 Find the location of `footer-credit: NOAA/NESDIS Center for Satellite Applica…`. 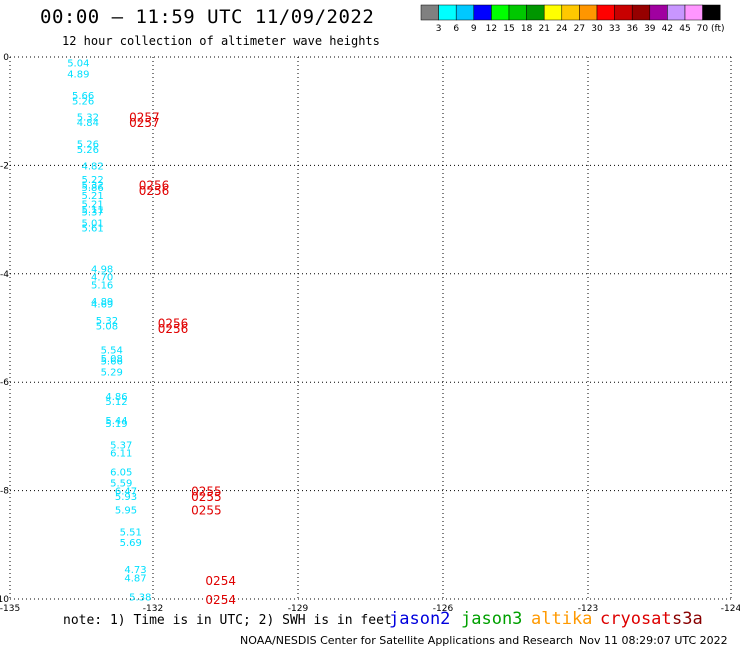

footer-credit: NOAA/NESDIS Center for Satellite Applica… is located at coordinates (407, 640).